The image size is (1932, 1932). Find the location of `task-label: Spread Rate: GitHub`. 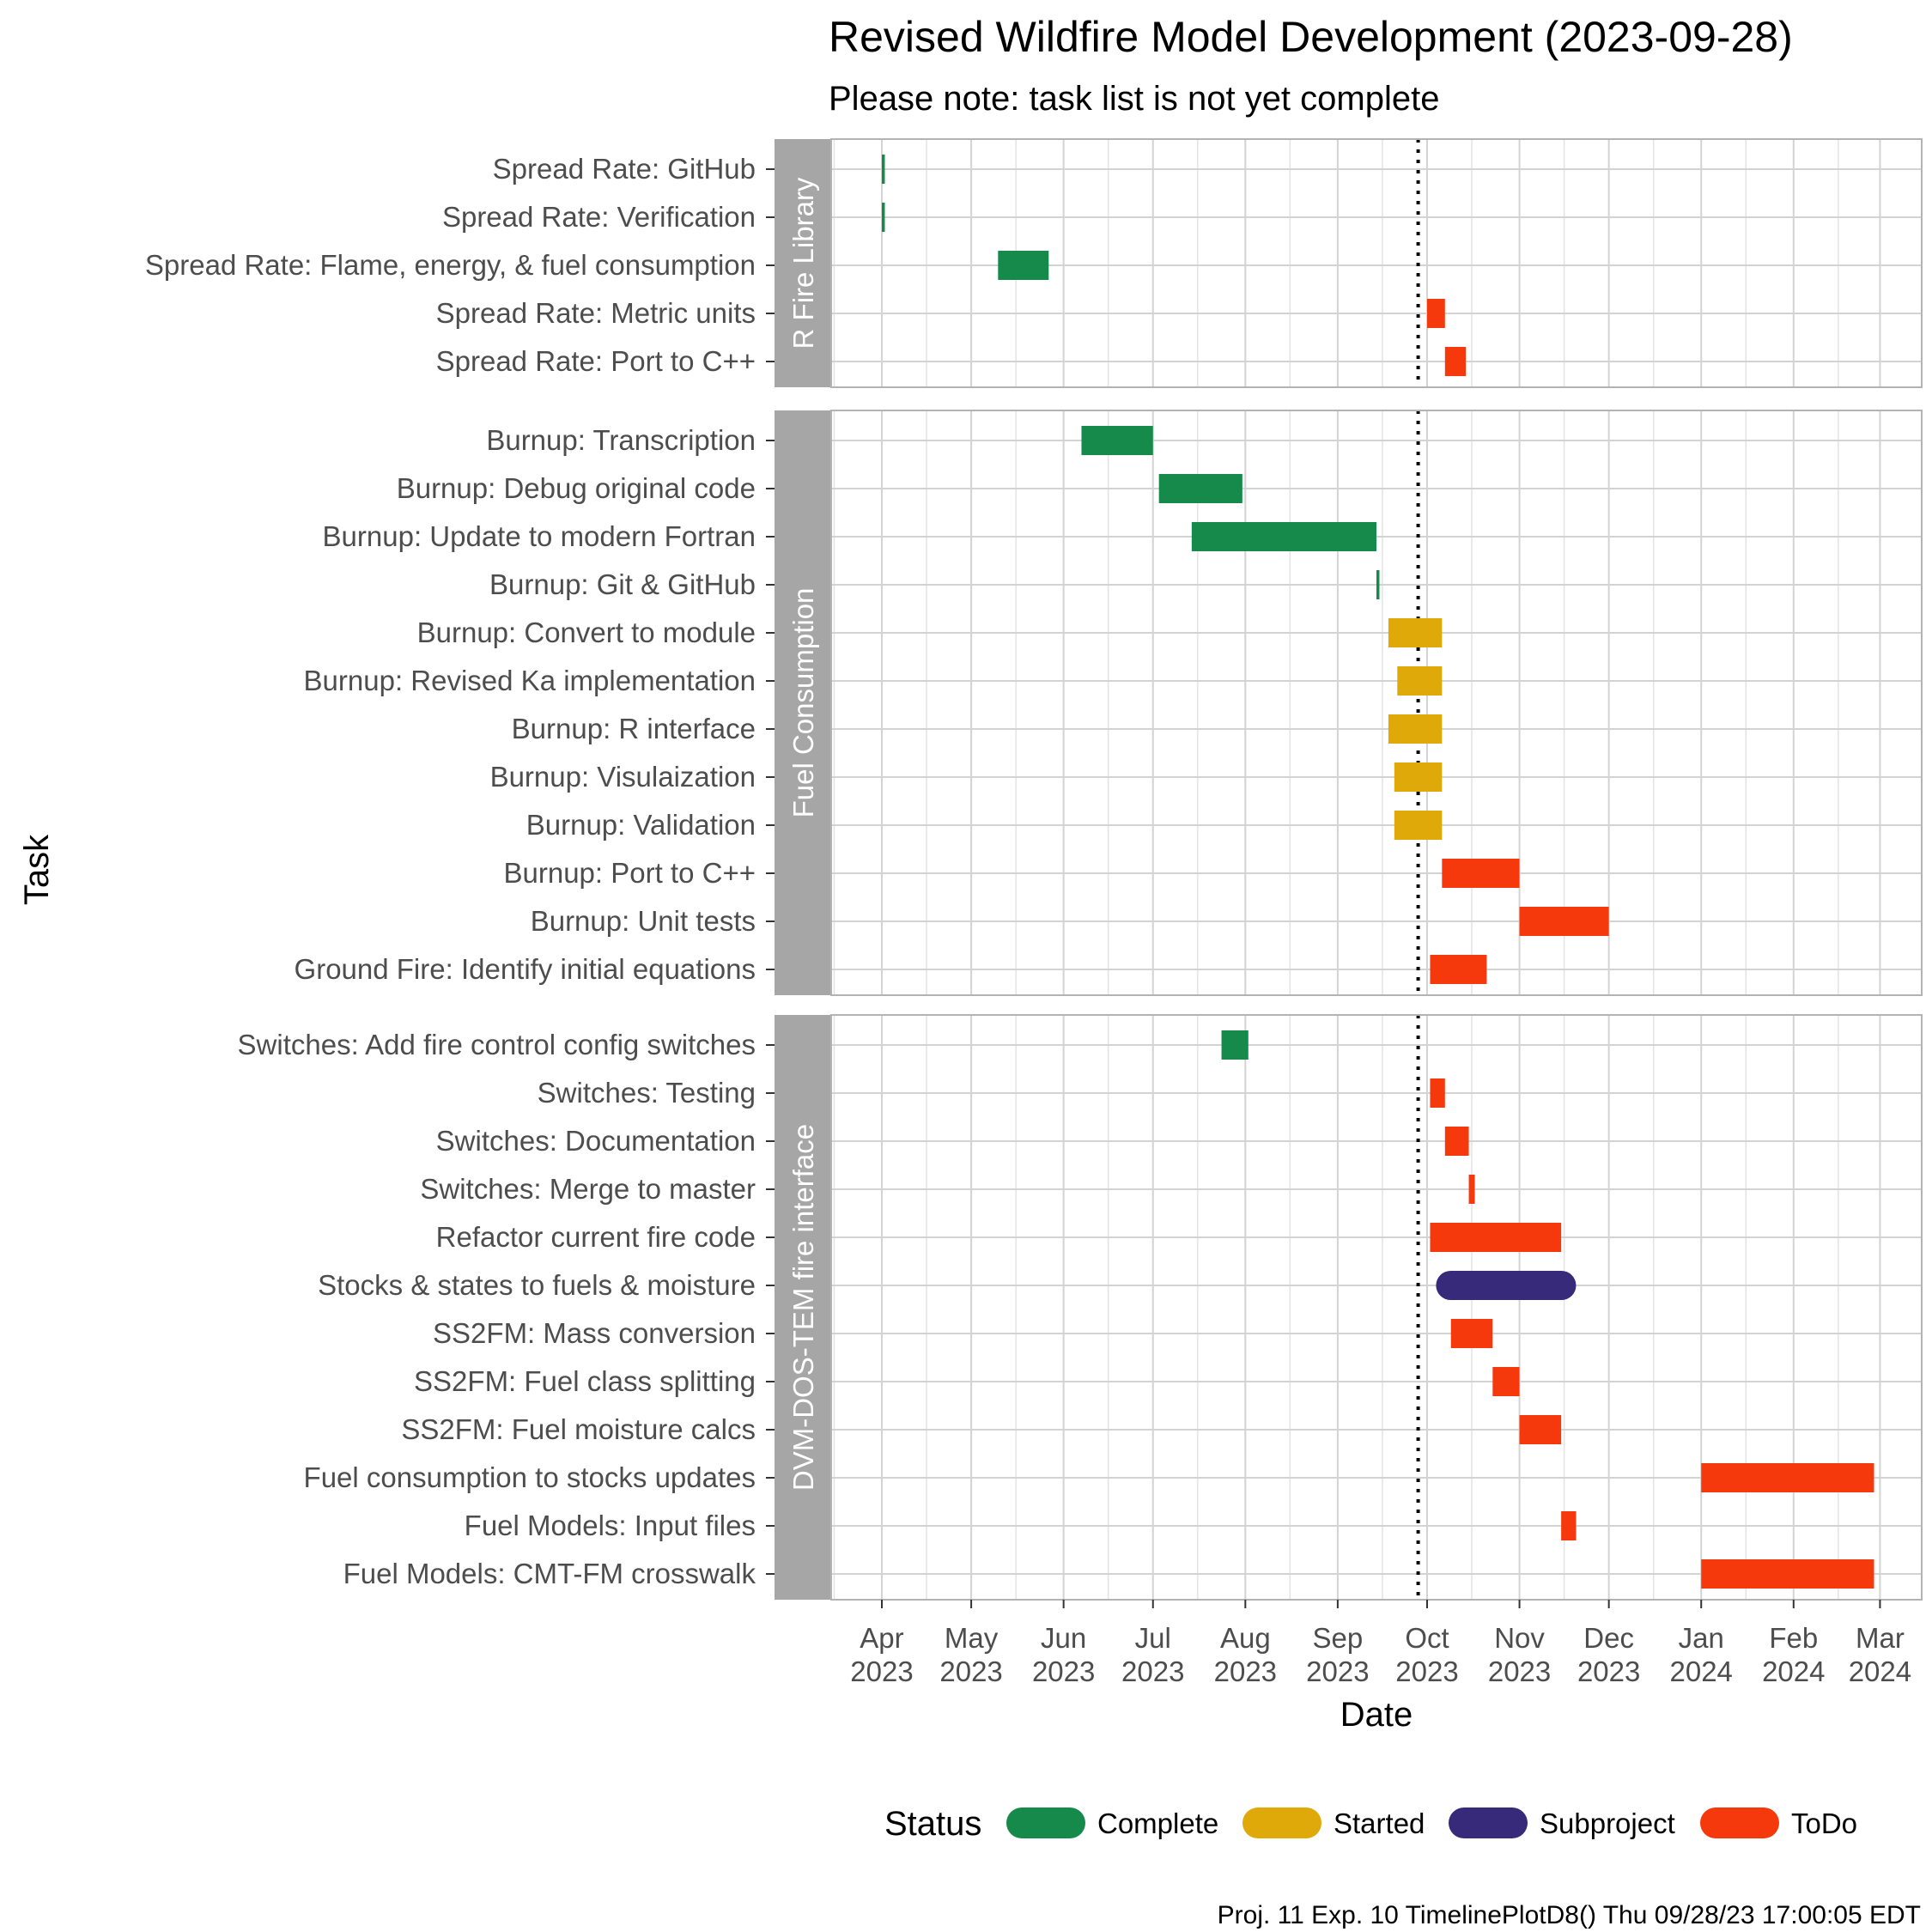

task-label: Spread Rate: GitHub is located at coordinates (625, 169).